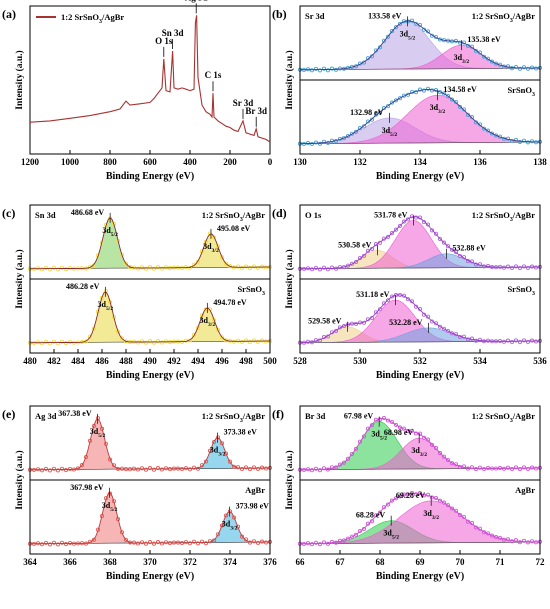 The image size is (550, 609). What do you see at coordinates (355, 244) in the screenshot?
I see `peak-value: 530.58 eV` at bounding box center [355, 244].